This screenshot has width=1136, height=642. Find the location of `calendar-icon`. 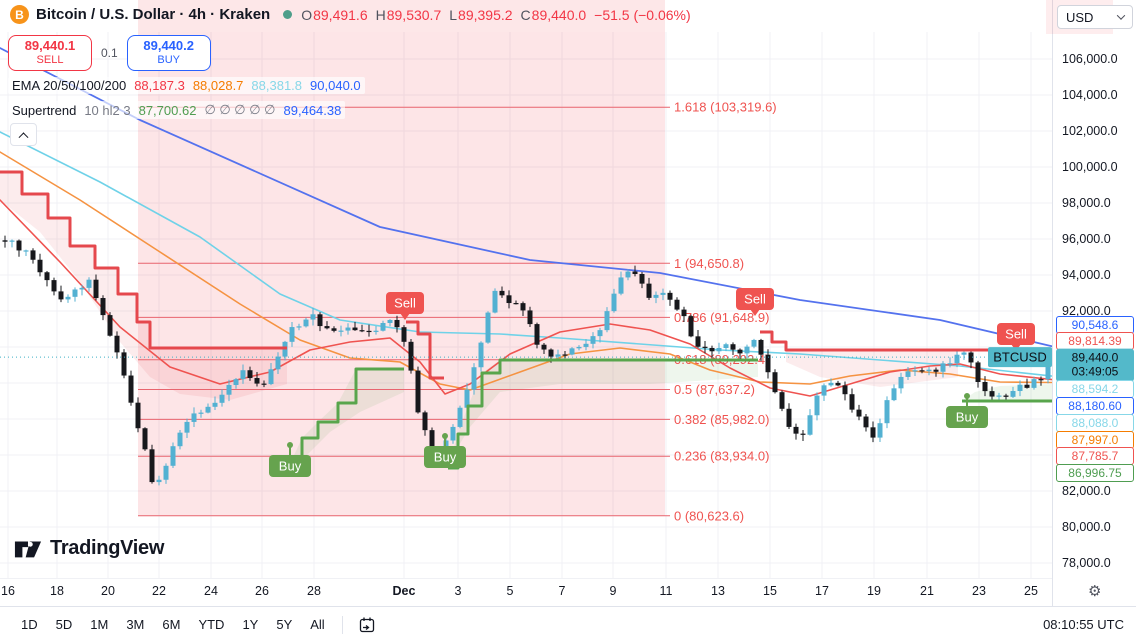

calendar-icon is located at coordinates (366, 624).